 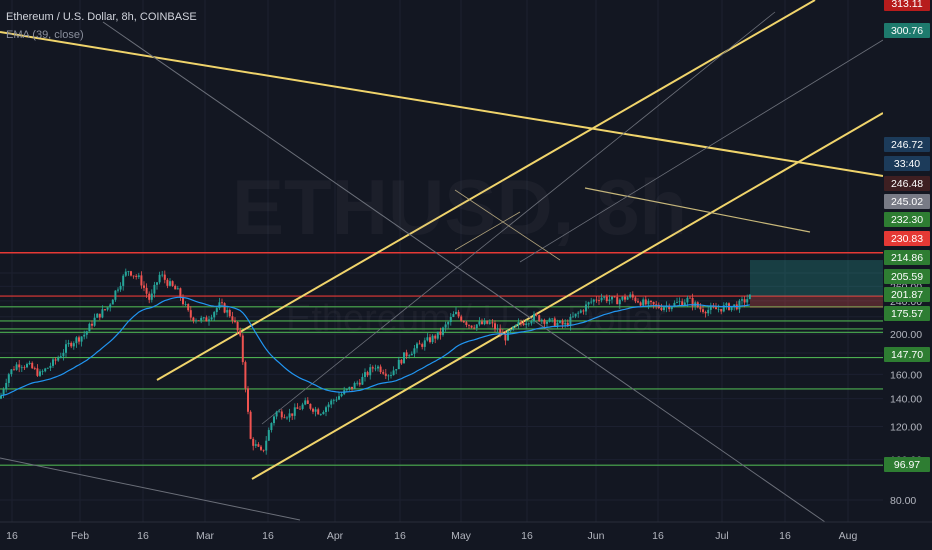 I want to click on ema-line, so click(x=375, y=346).